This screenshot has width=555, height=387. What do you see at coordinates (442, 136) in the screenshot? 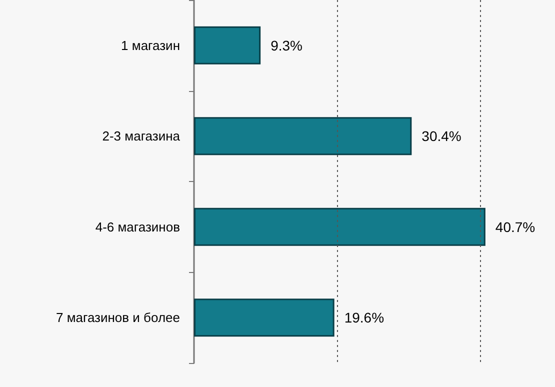
I see `data-label: 30.4%` at bounding box center [442, 136].